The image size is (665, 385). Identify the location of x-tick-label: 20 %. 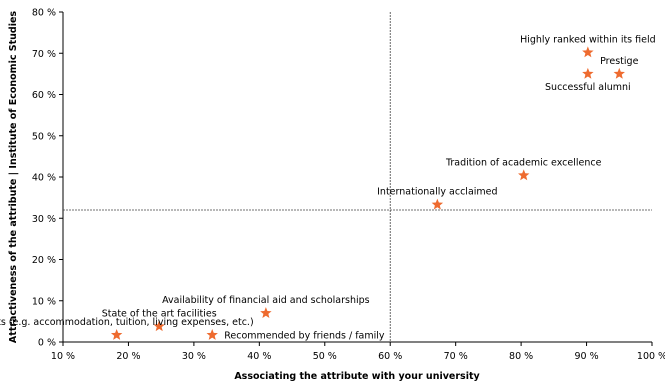
(128, 356).